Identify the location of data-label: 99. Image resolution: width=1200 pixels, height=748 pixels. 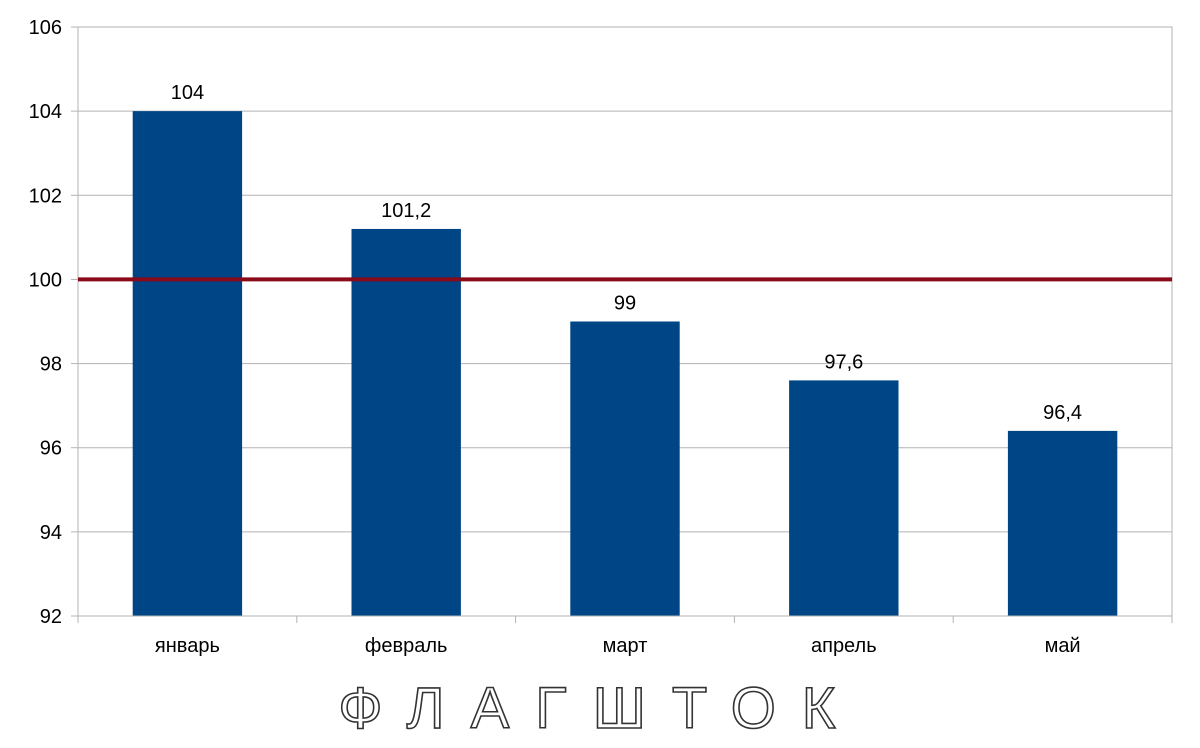
(625, 304).